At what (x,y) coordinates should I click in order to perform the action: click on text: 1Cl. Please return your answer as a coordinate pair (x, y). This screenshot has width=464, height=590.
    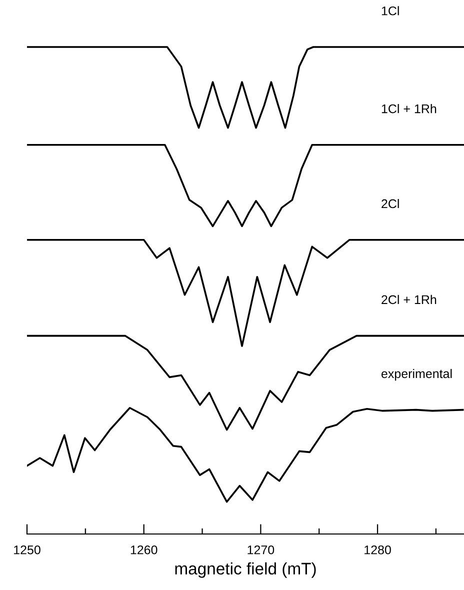
    Looking at the image, I should click on (390, 11).